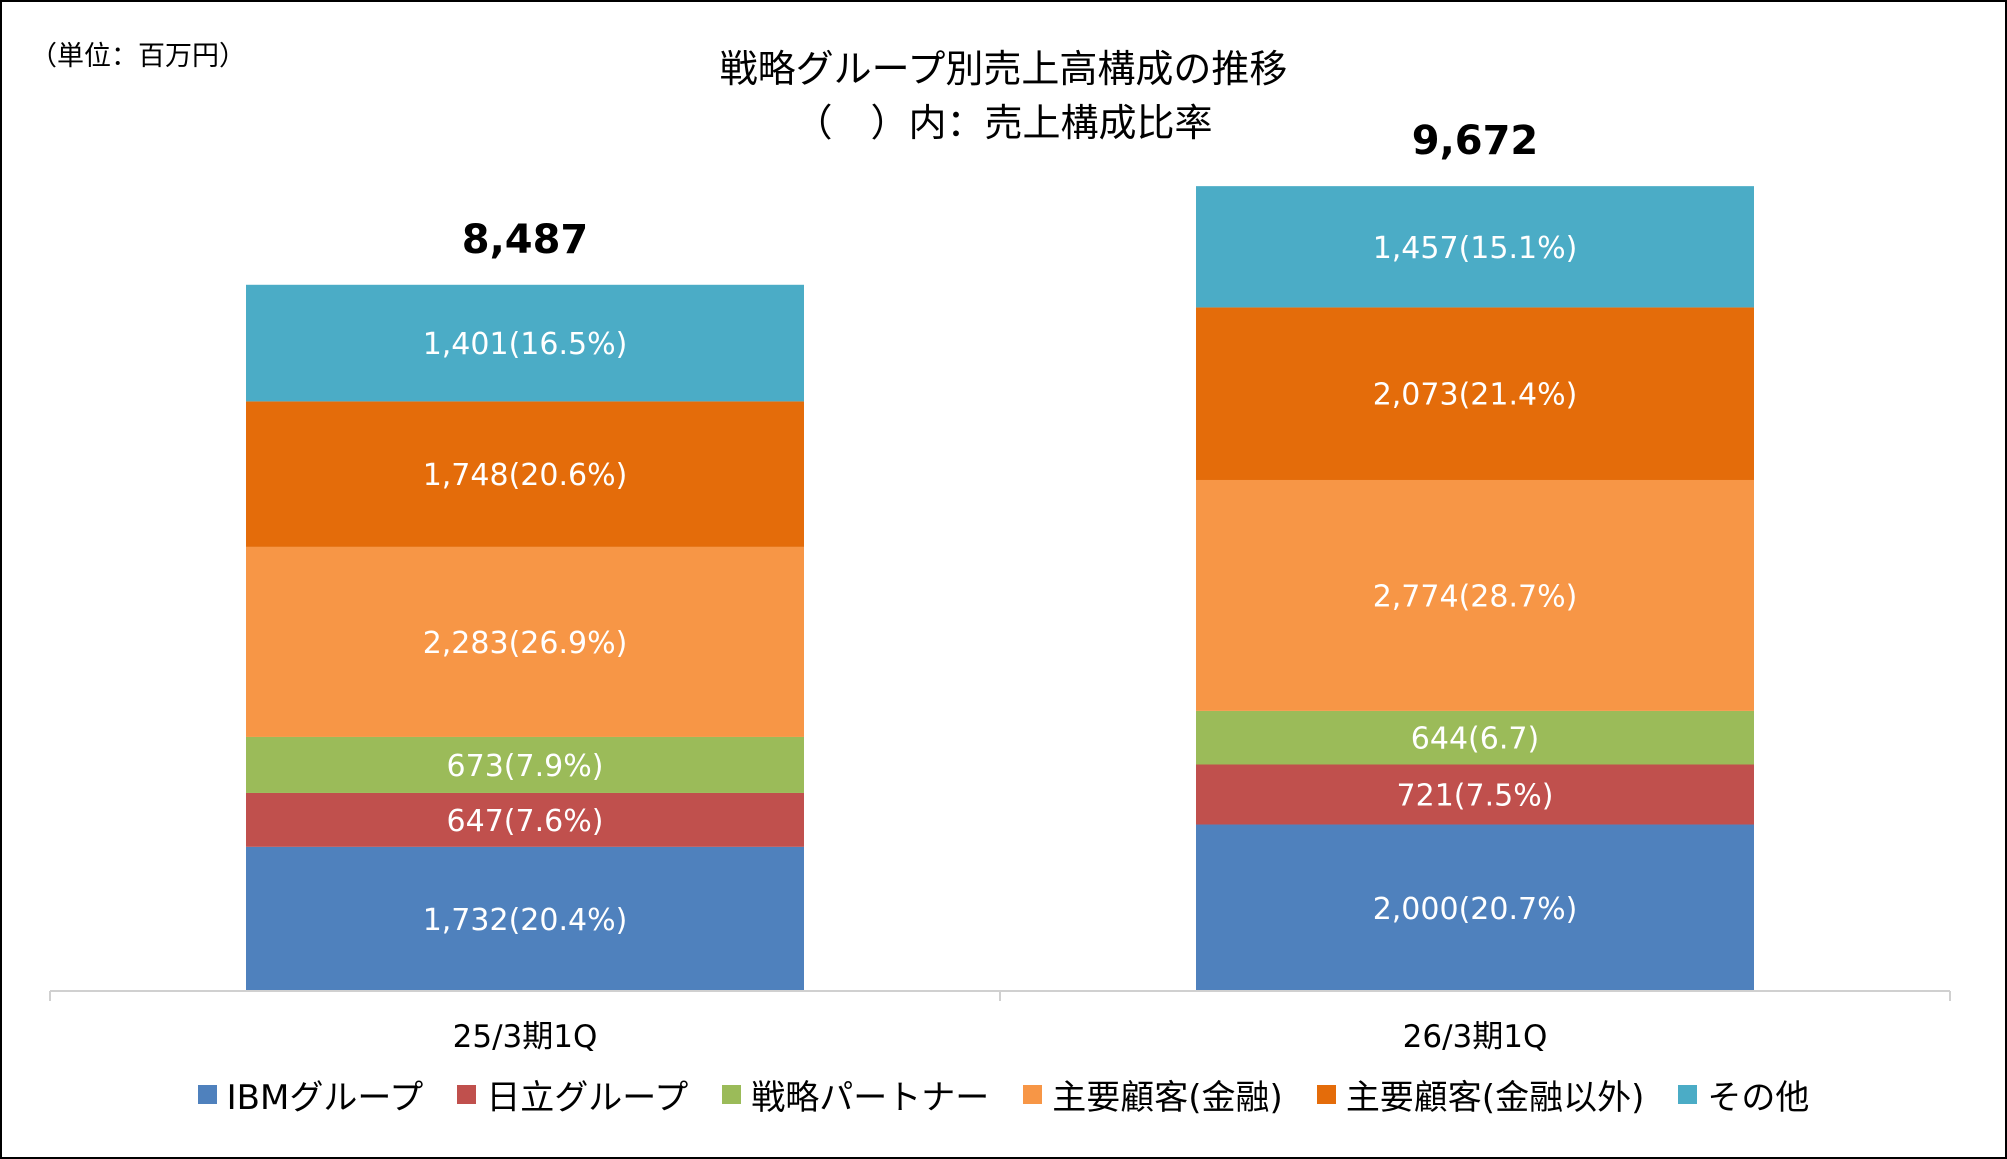 The image size is (2007, 1159). Describe the element at coordinates (1758, 1098) in the screenshot. I see `legend-label: その他` at that location.